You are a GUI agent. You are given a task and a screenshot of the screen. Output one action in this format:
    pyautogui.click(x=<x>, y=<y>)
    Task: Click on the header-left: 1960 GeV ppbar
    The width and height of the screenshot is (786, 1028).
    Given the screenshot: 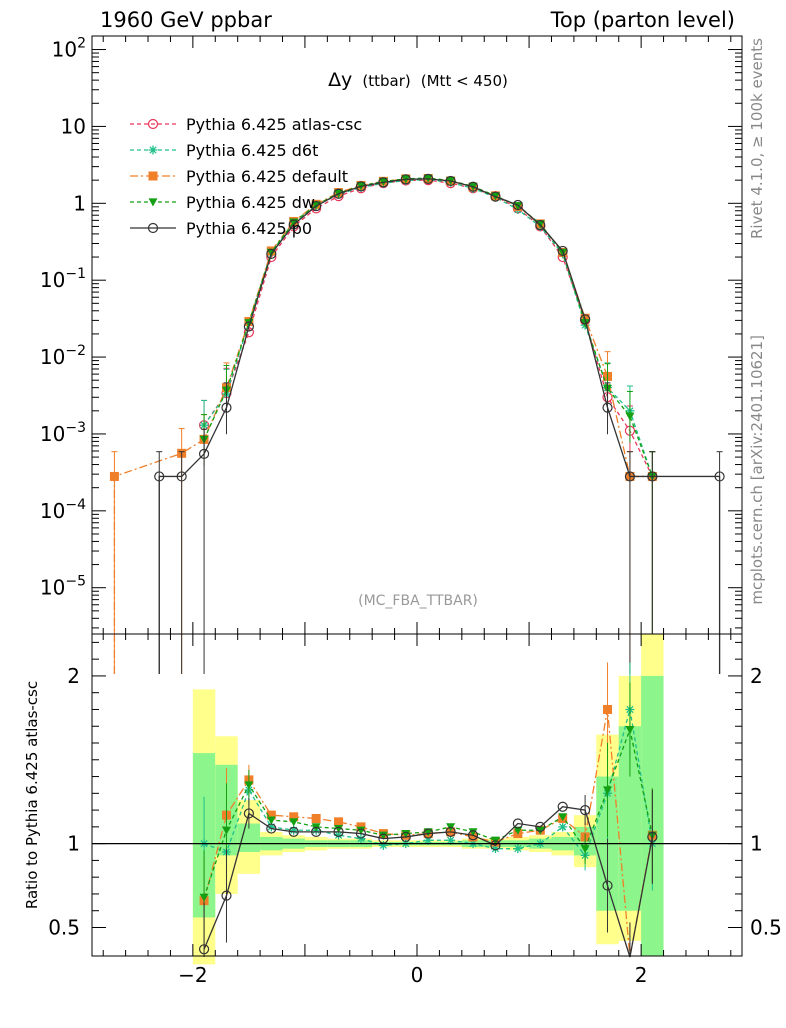 What is the action you would take?
    pyautogui.click(x=186, y=20)
    